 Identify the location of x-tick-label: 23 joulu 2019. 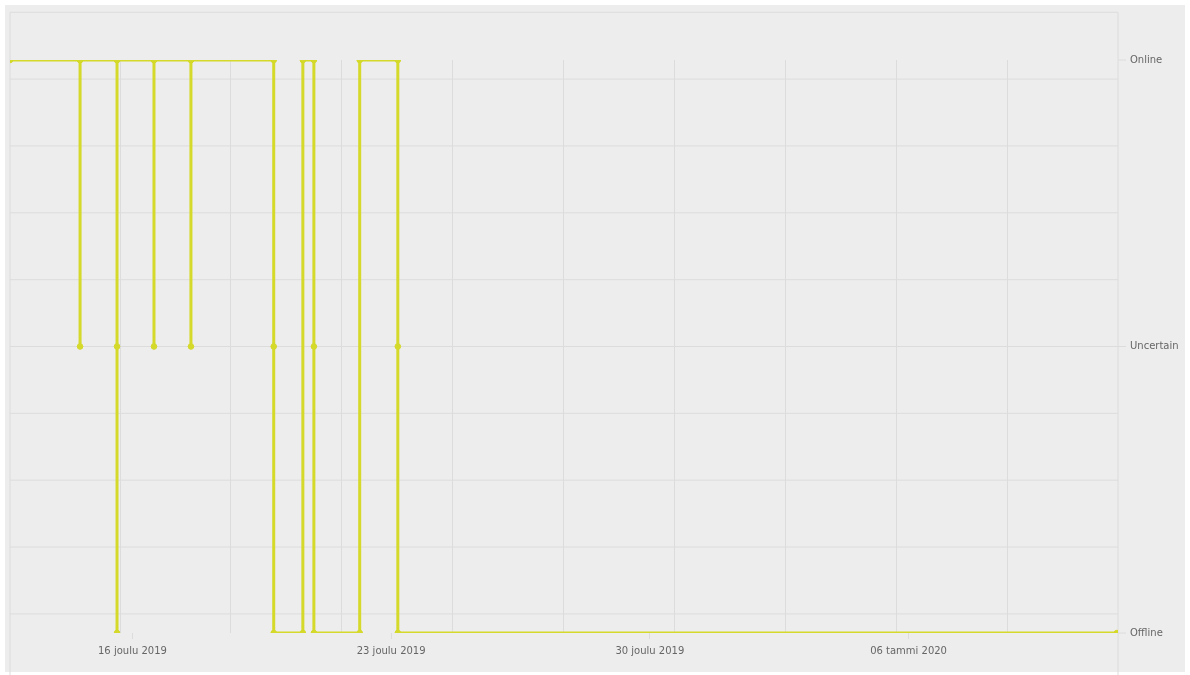
(391, 650).